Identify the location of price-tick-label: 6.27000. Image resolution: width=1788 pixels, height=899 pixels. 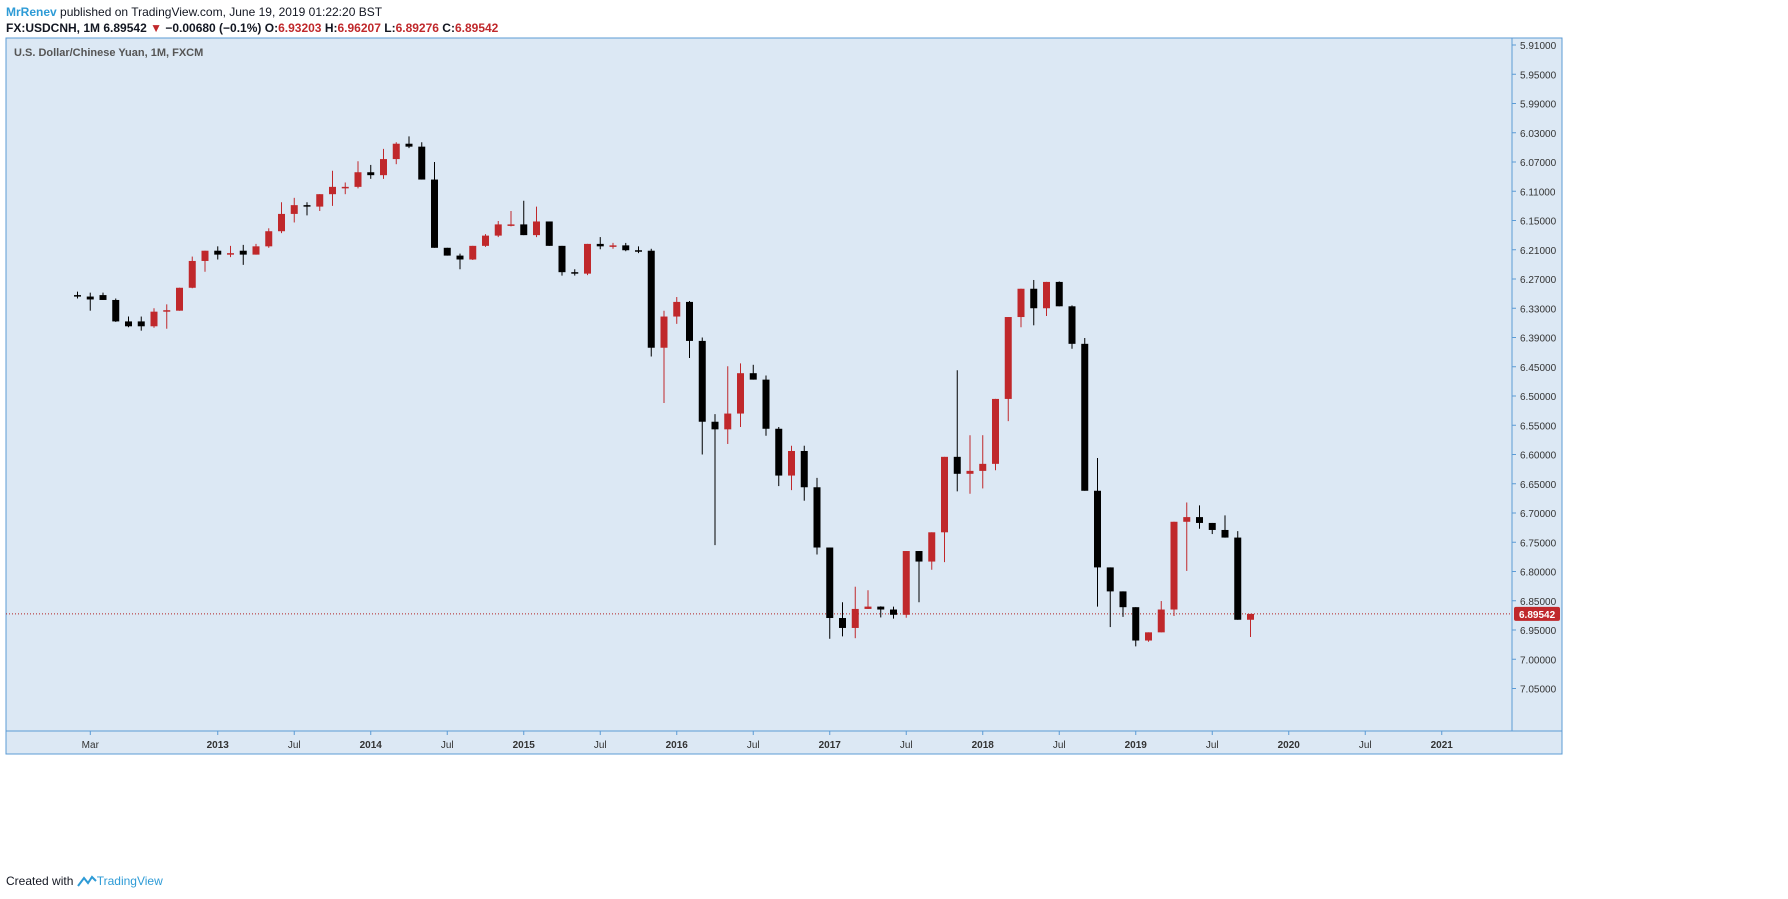
(1538, 280).